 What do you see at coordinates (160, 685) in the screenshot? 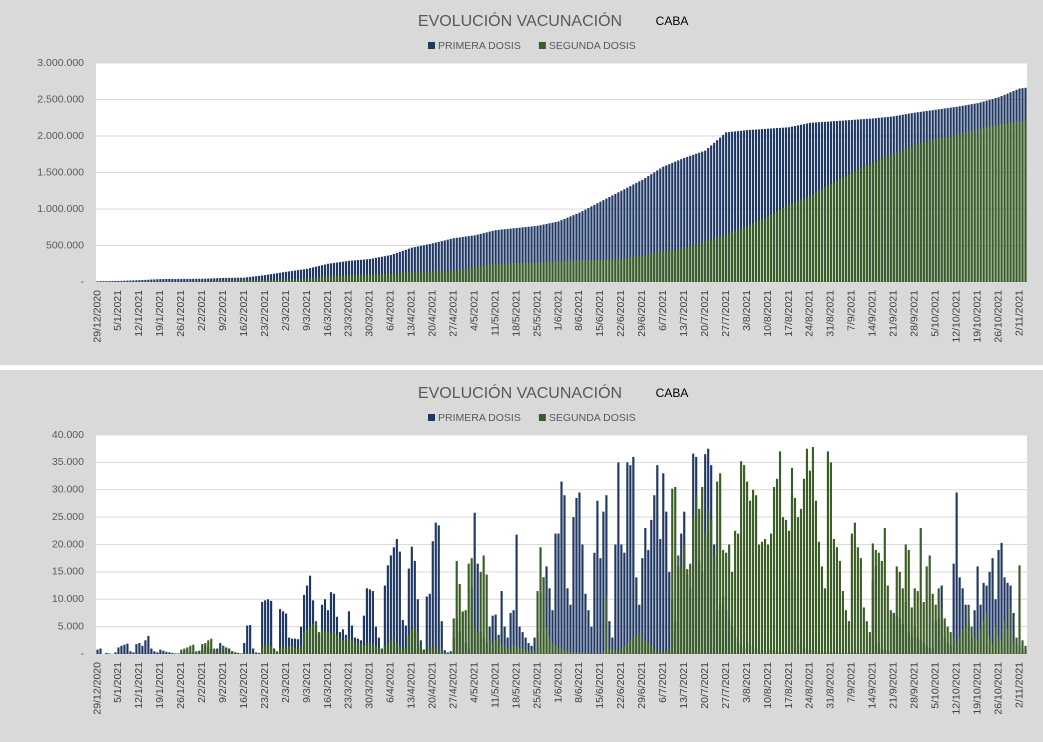
I see `x-tick-label: 19/1/2021` at bounding box center [160, 685].